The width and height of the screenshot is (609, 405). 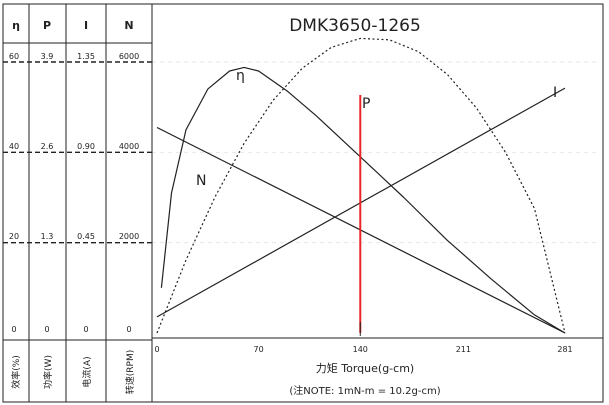 What do you see at coordinates (364, 390) in the screenshot?
I see `unit-note: (注NOTE: 1mN-m = 10.2g-cm)` at bounding box center [364, 390].